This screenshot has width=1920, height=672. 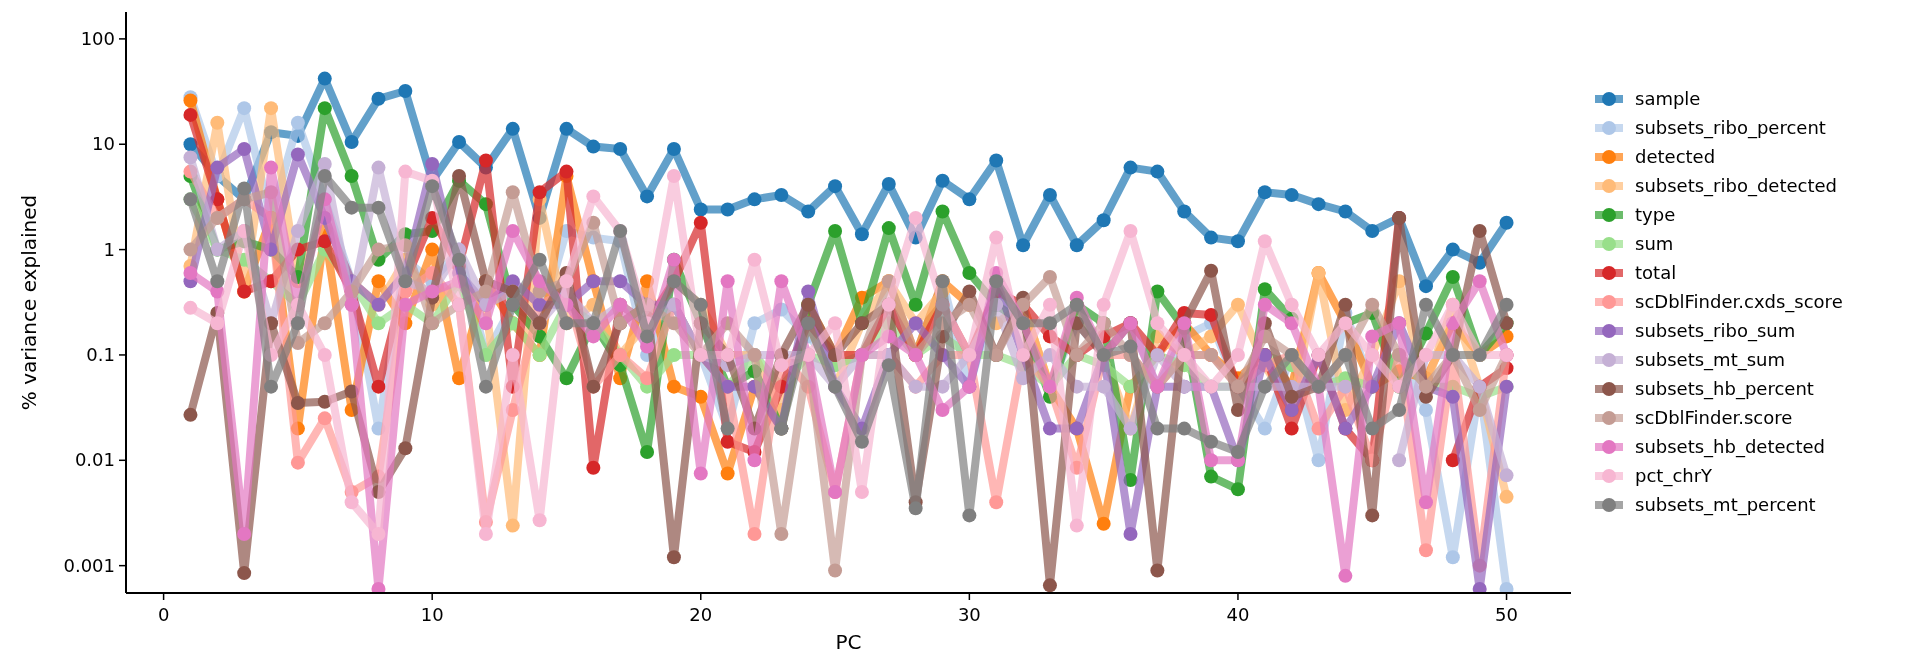 I want to click on legend-label: scDblFinder.score, so click(x=1714, y=417).